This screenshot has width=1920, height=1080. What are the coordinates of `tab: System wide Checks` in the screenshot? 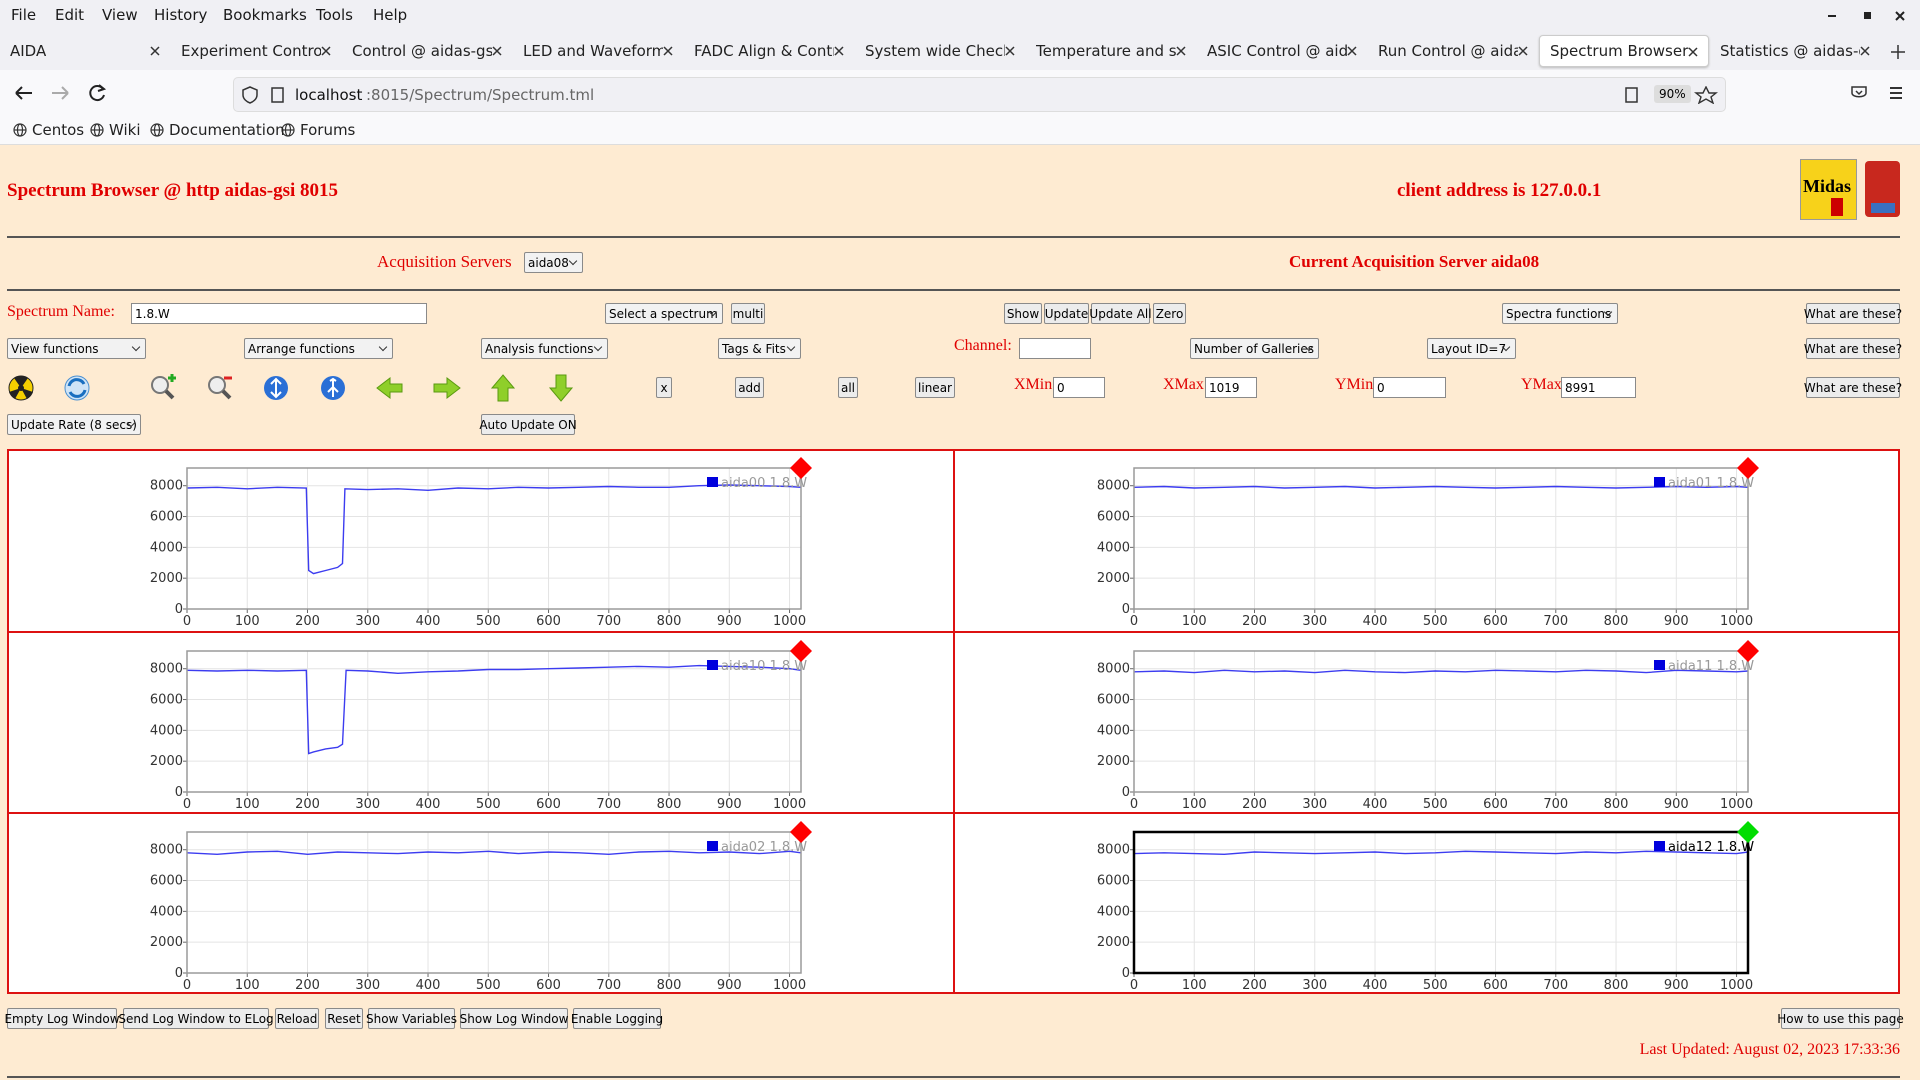 It's located at (940, 51).